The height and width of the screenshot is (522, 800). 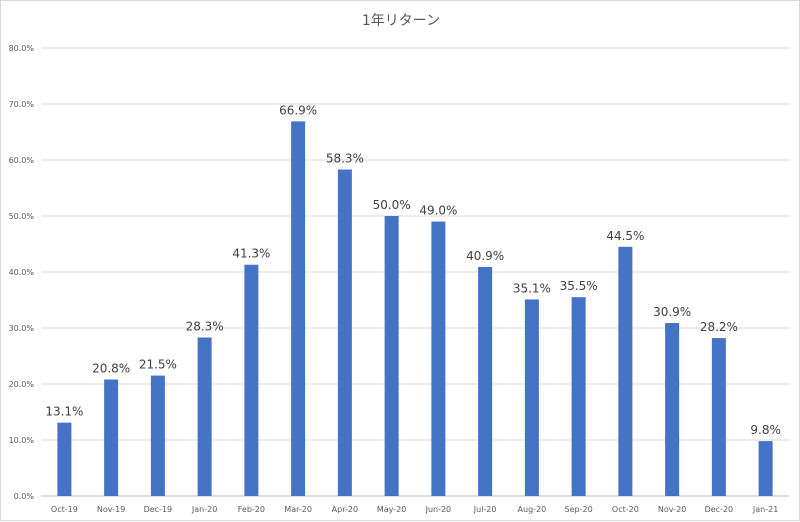 I want to click on data-label: 58.3%, so click(x=345, y=159).